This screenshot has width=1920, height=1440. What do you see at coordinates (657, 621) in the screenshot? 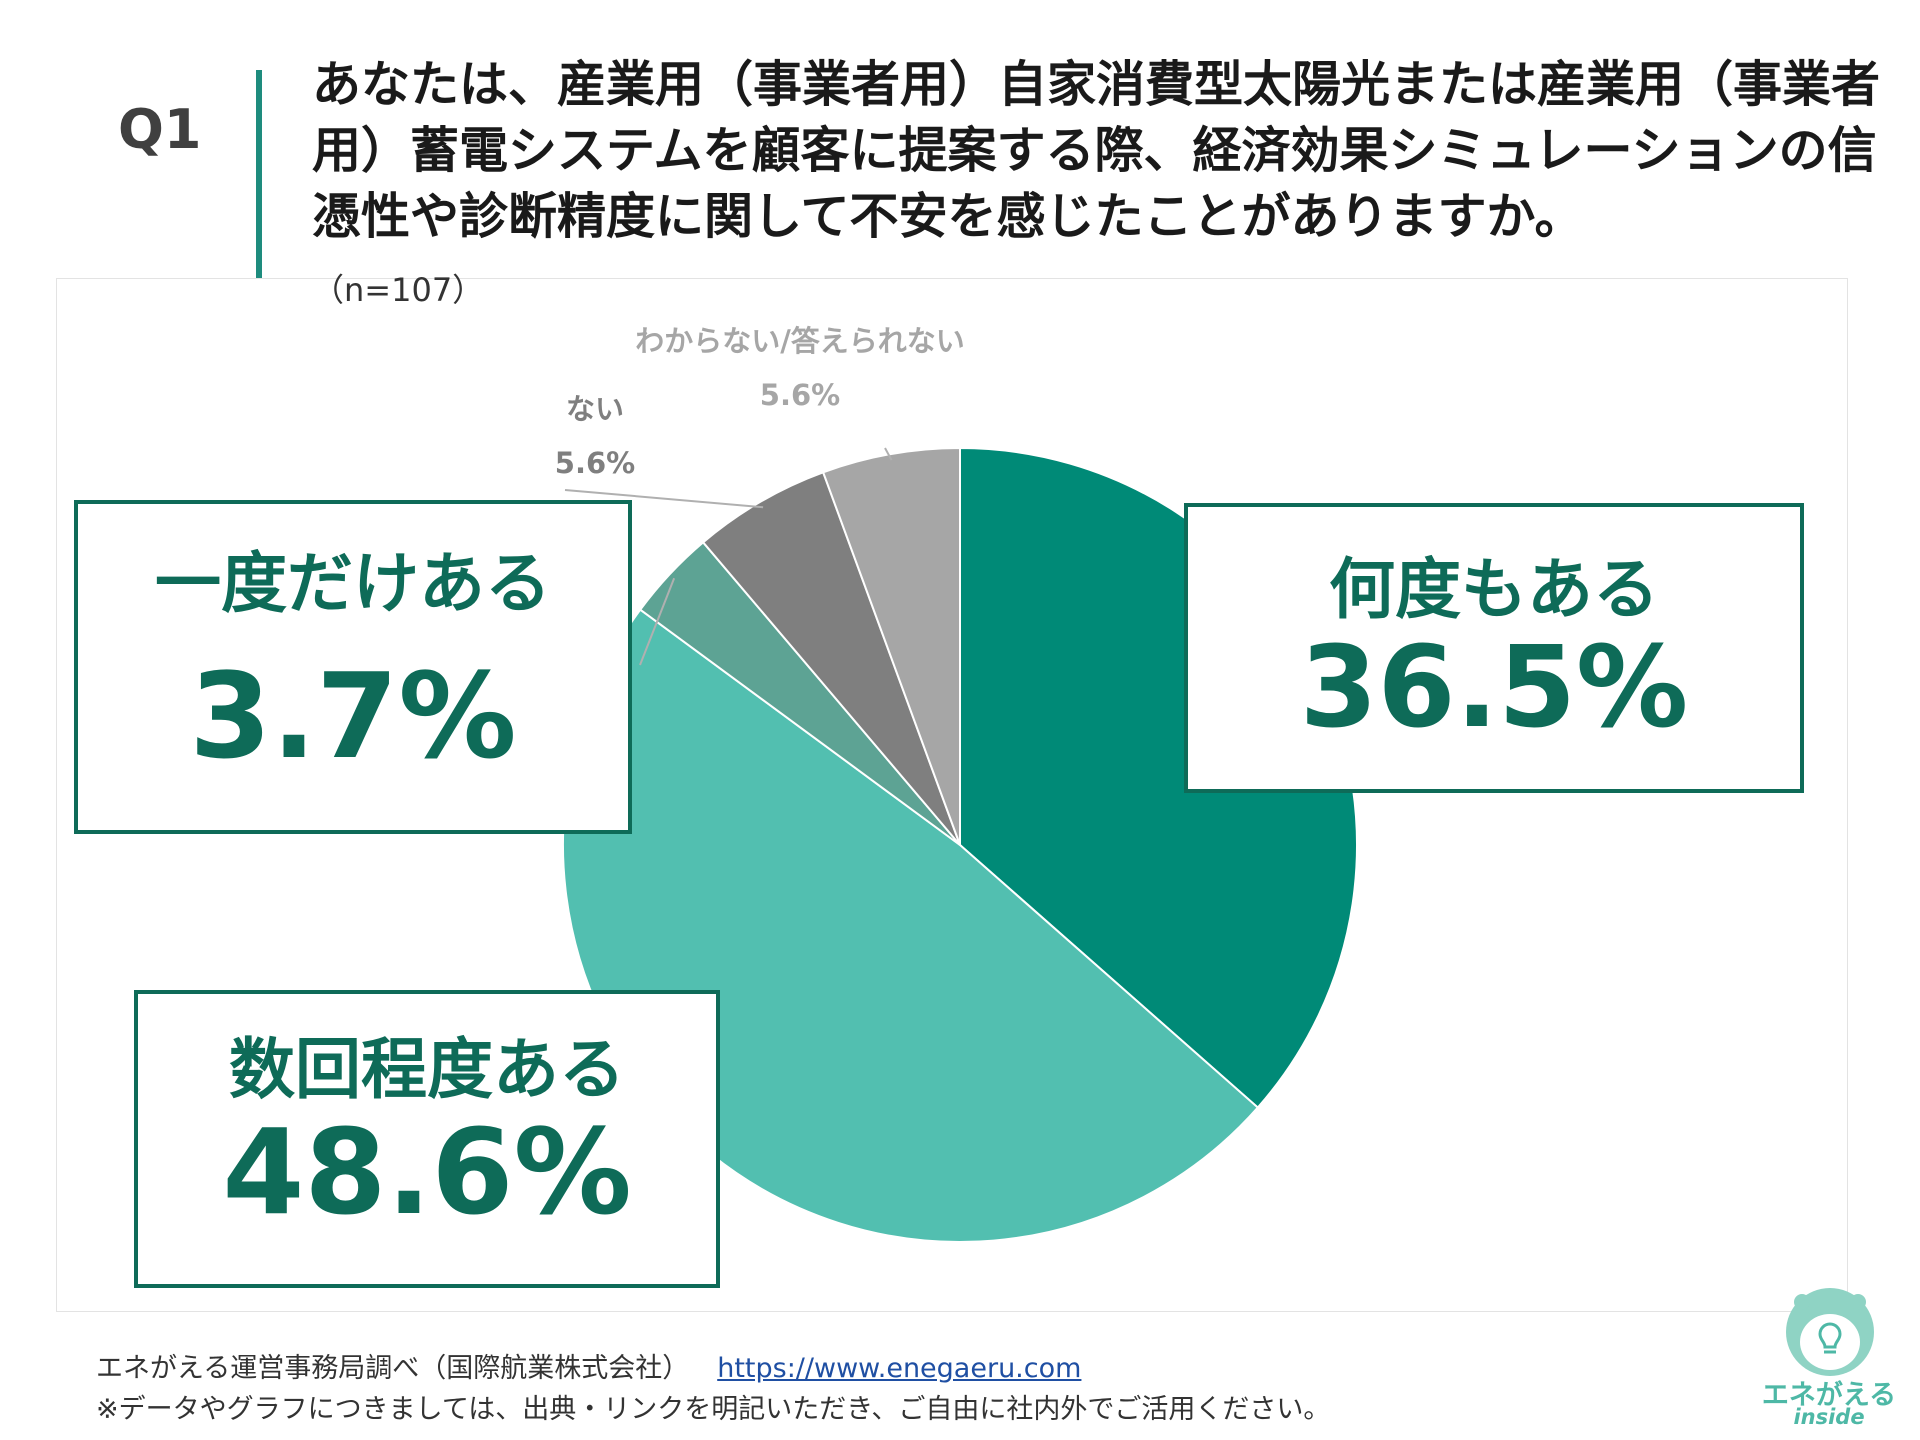
I see `leader-line-once` at bounding box center [657, 621].